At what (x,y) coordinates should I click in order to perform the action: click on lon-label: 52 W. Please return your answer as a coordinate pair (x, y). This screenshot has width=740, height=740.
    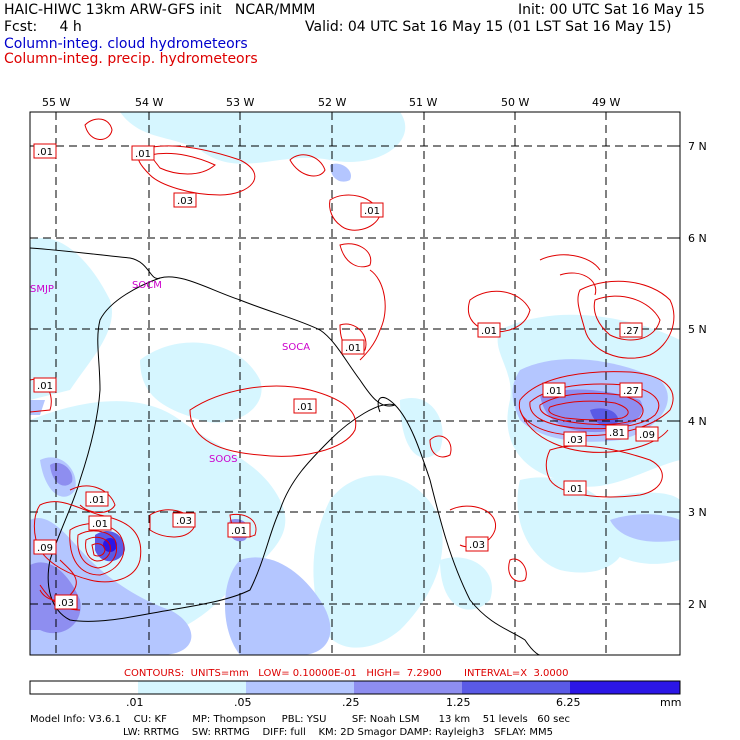
    Looking at the image, I should click on (332, 102).